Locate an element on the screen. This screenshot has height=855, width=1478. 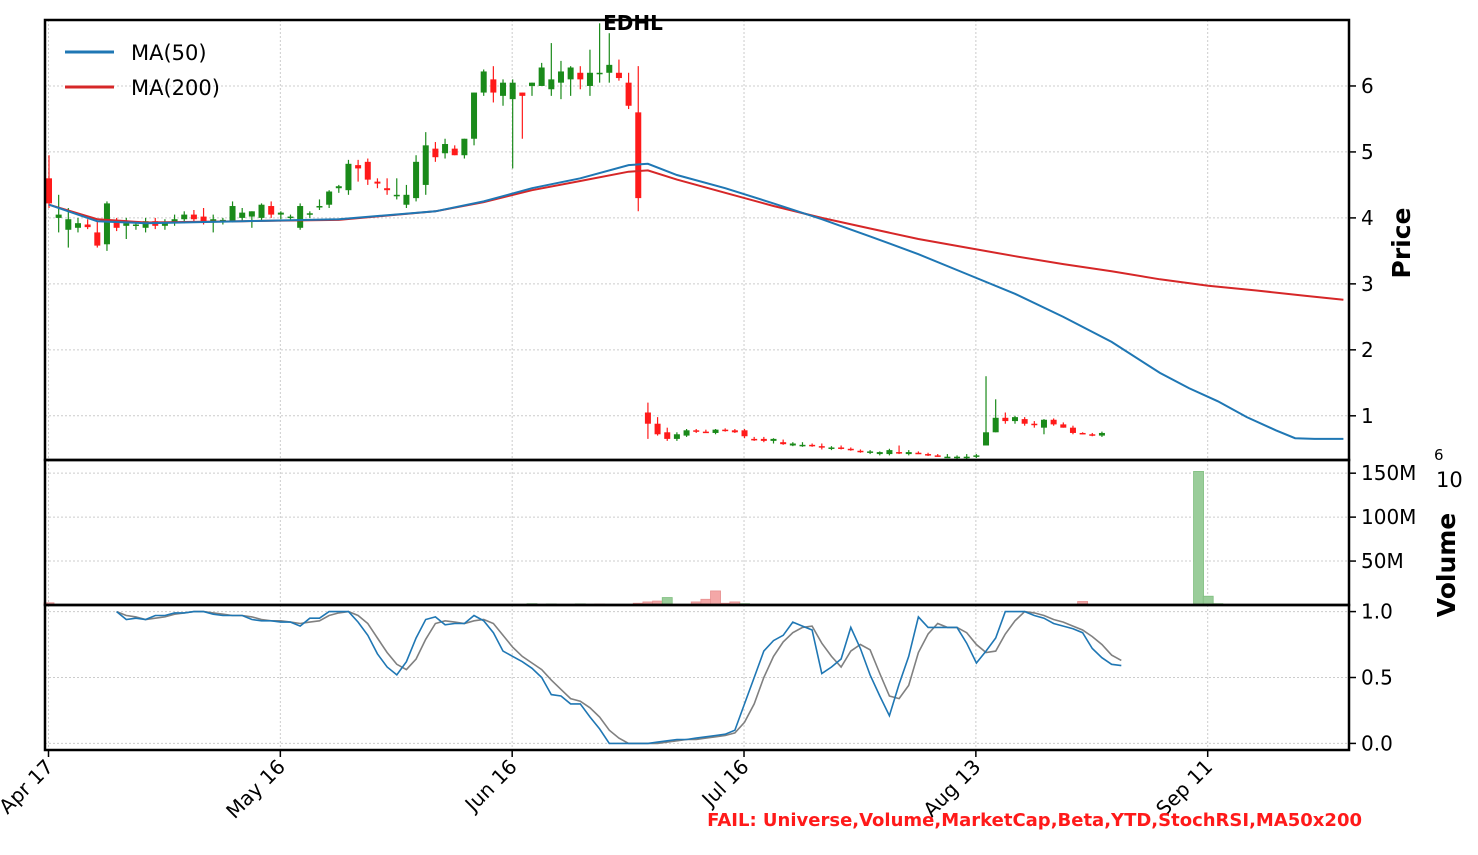
price-y-tick-label: 5 is located at coordinates (1367, 152).